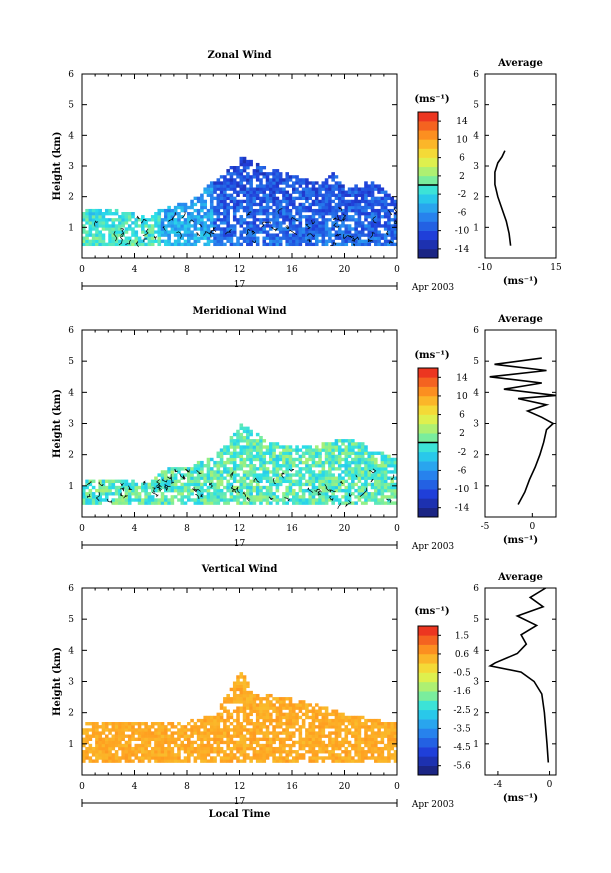  I want to click on heatmap-cells, so click(240, 464).